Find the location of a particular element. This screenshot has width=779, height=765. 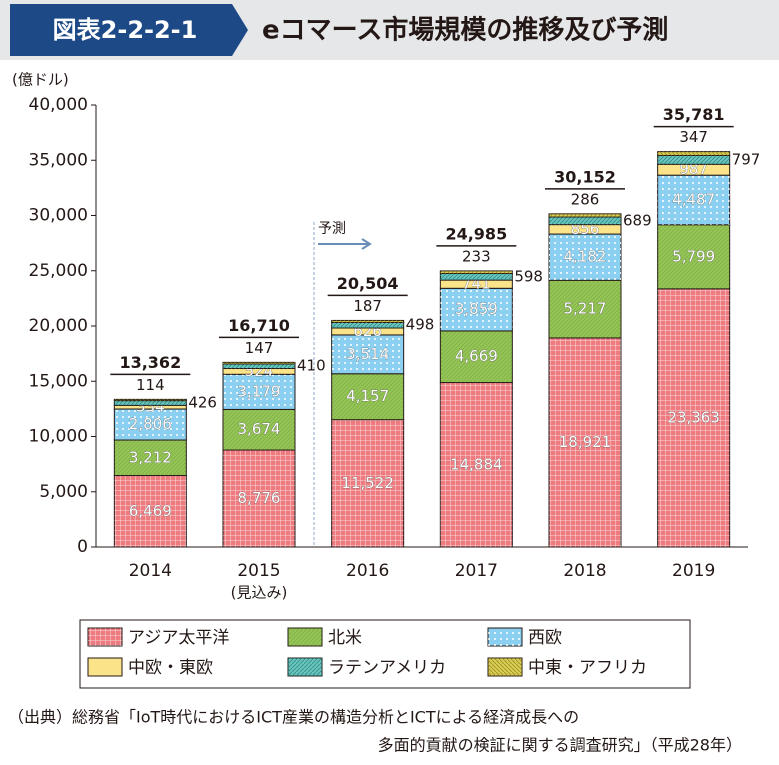

y-tick-label: 40,000 is located at coordinates (58, 105).